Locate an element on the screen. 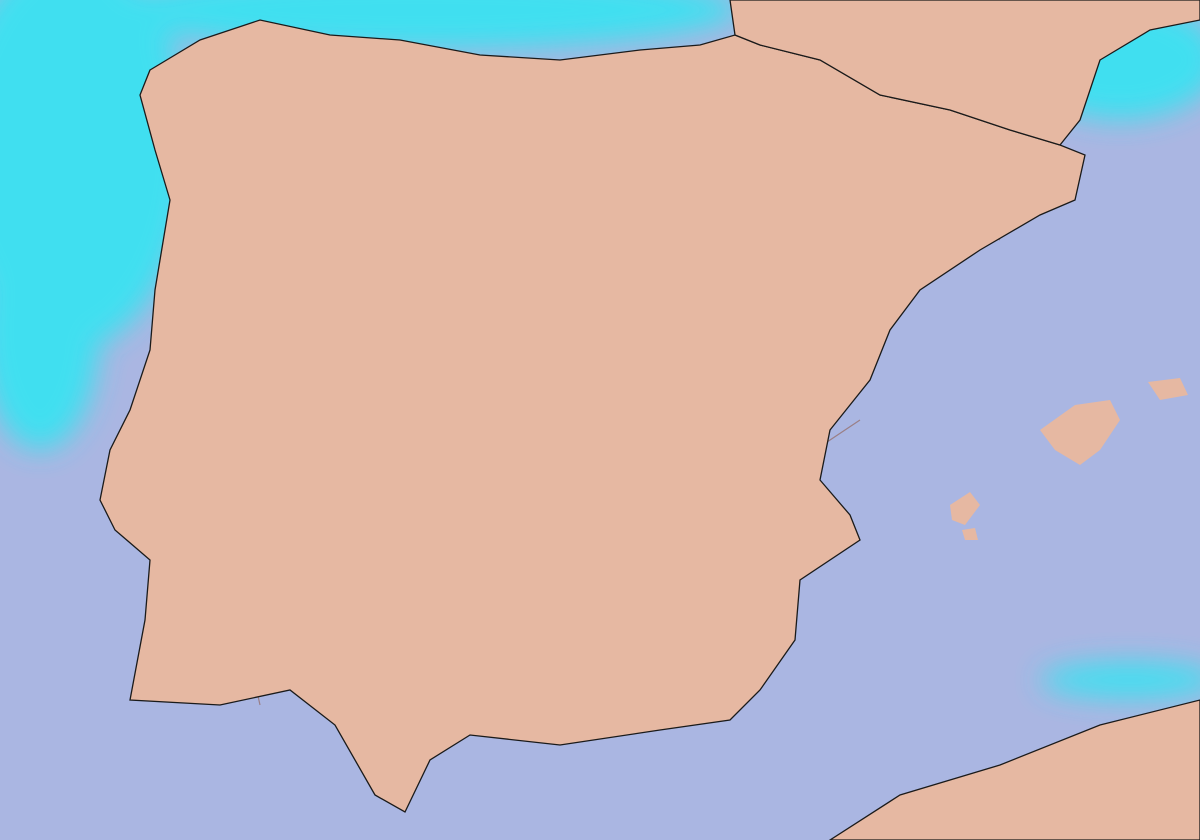 The image size is (1200, 840). balearic-islands is located at coordinates (1069, 459).